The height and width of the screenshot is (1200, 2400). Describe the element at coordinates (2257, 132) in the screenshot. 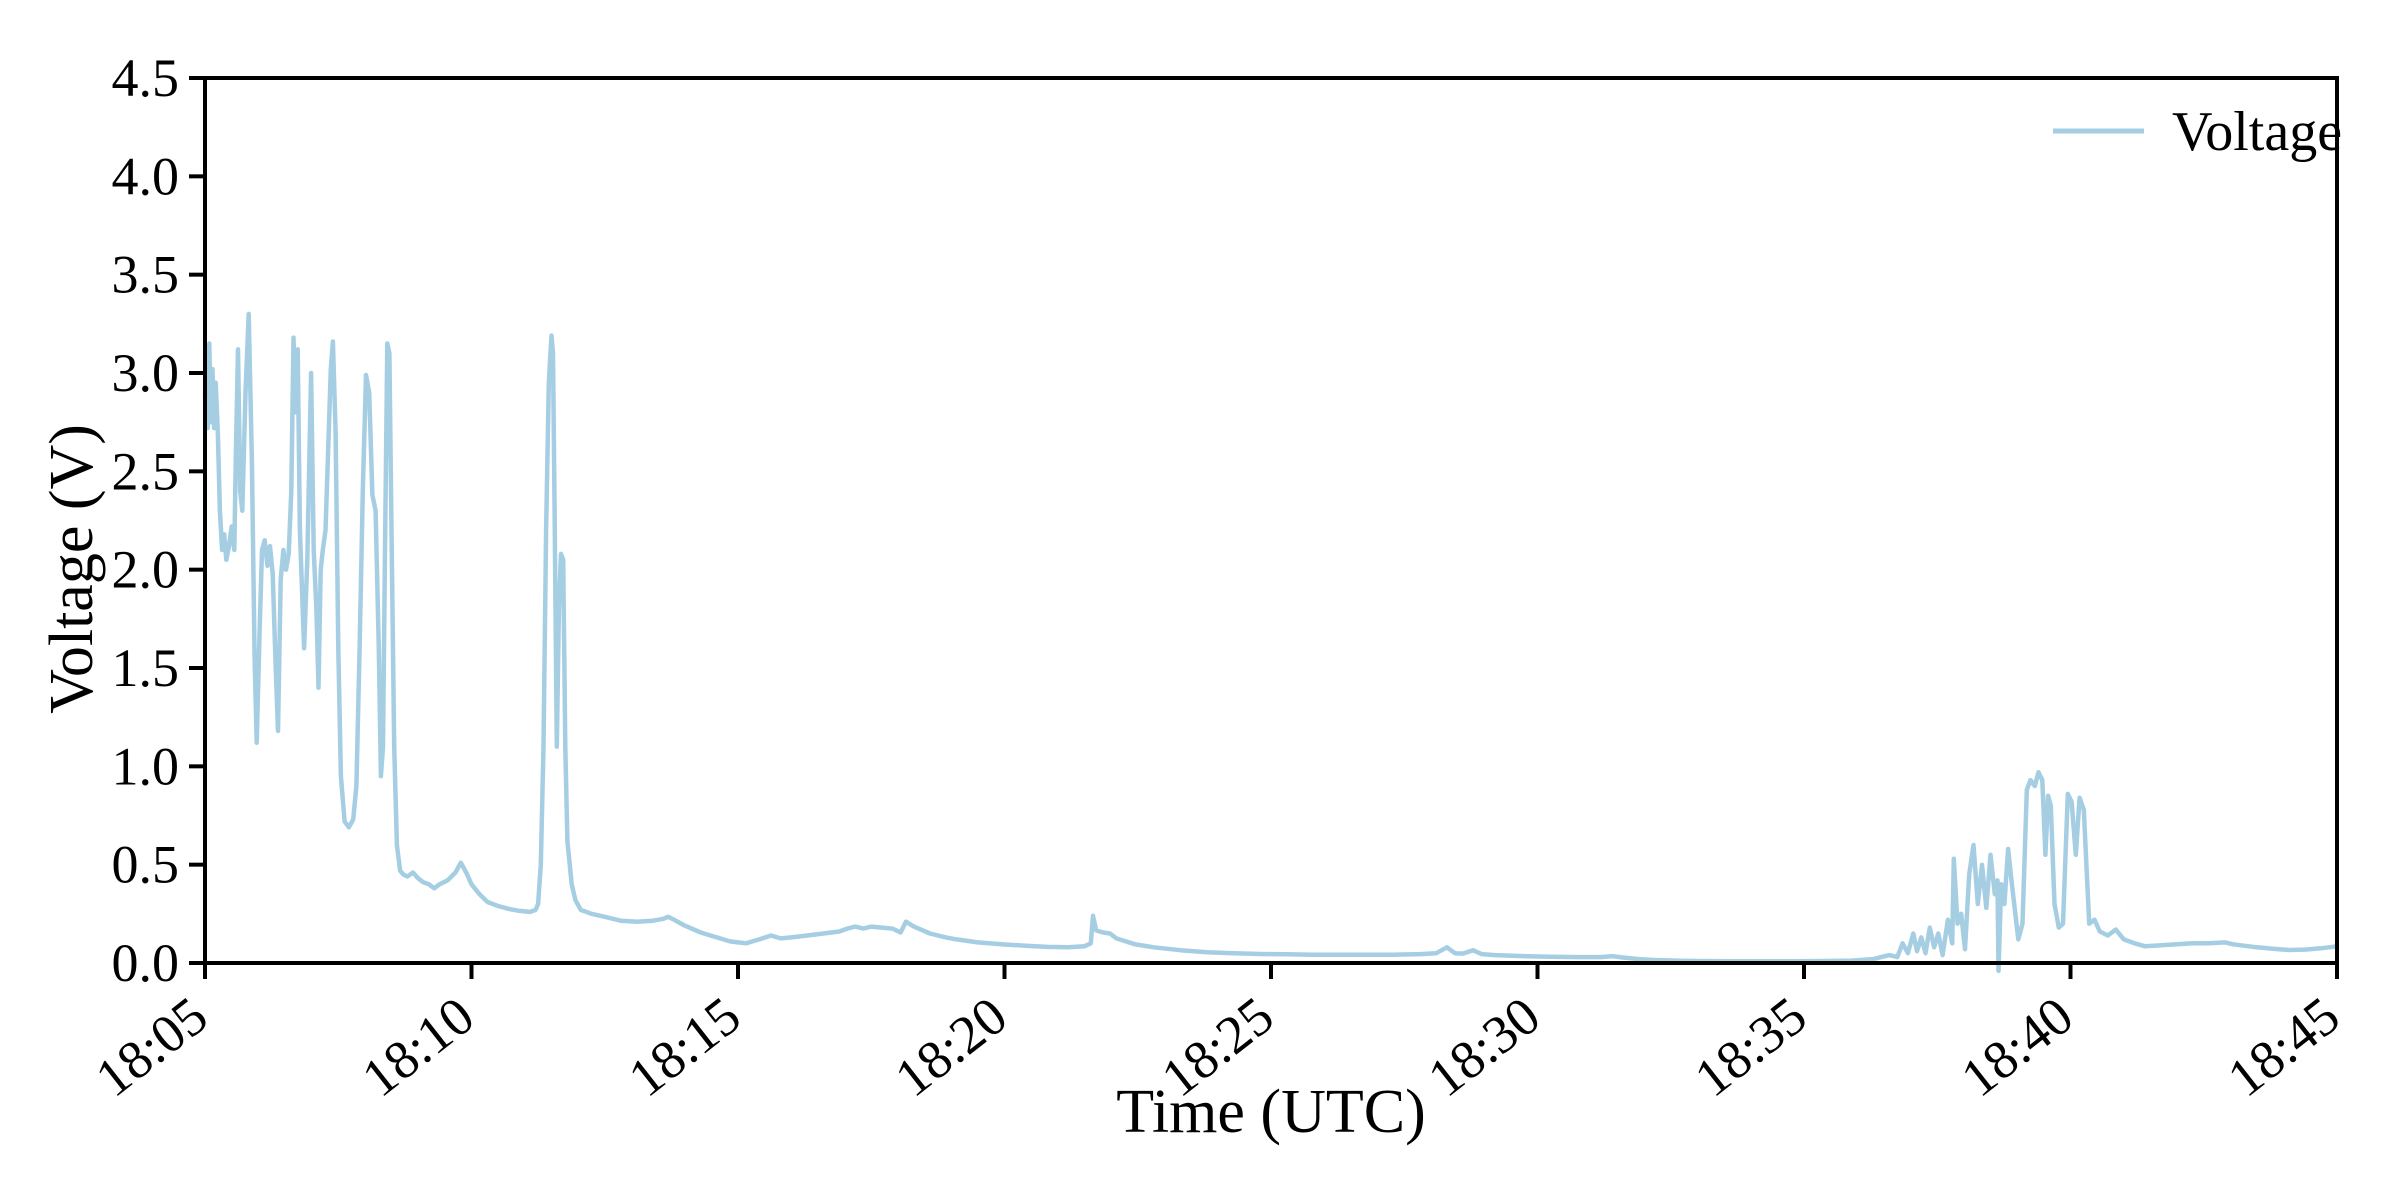

I see `legend-label: Voltage` at that location.